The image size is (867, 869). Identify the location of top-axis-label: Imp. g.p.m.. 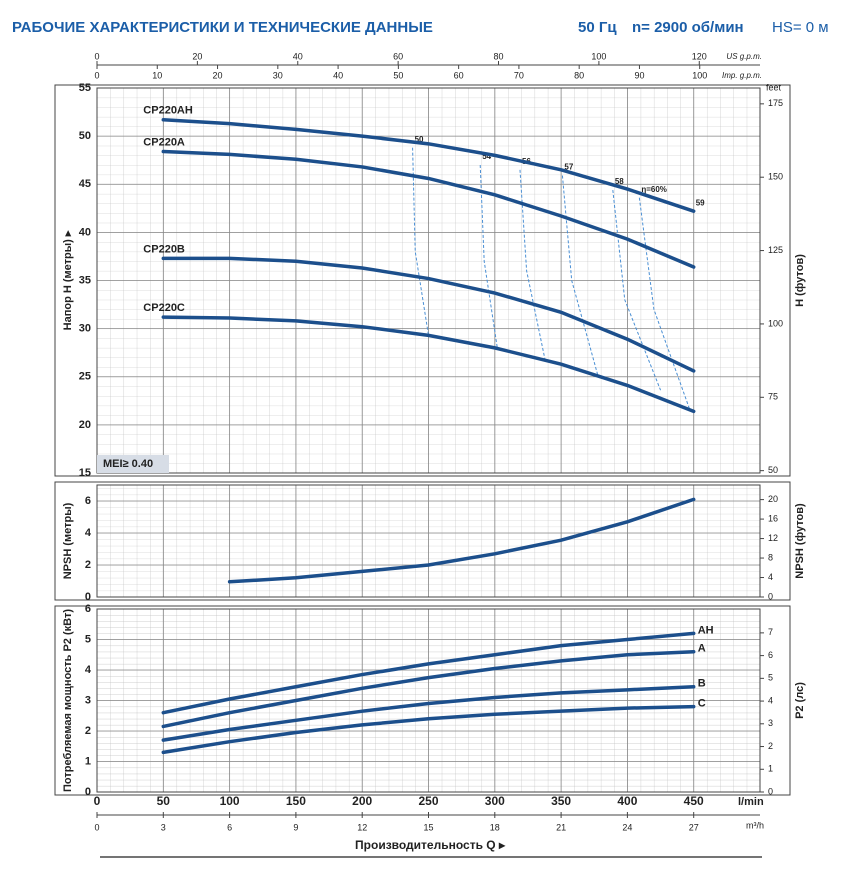
(742, 75).